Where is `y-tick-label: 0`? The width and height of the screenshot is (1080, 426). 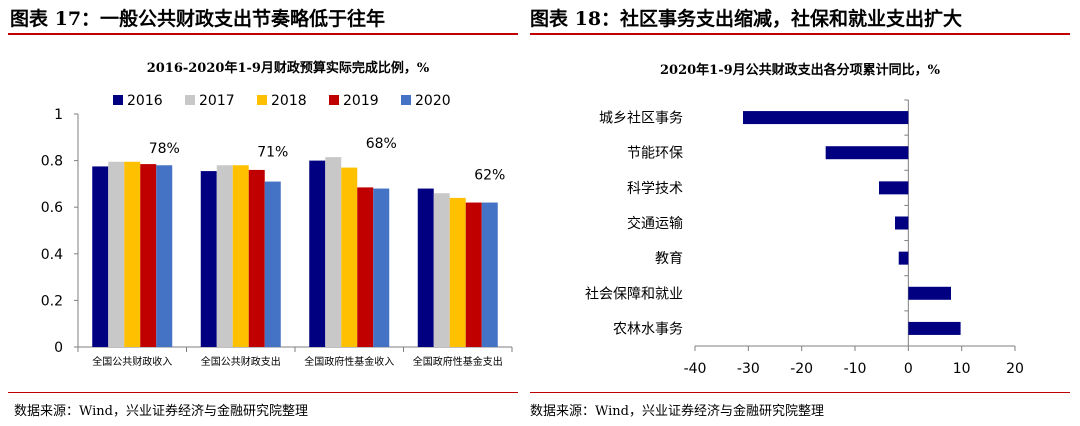
y-tick-label: 0 is located at coordinates (58, 348).